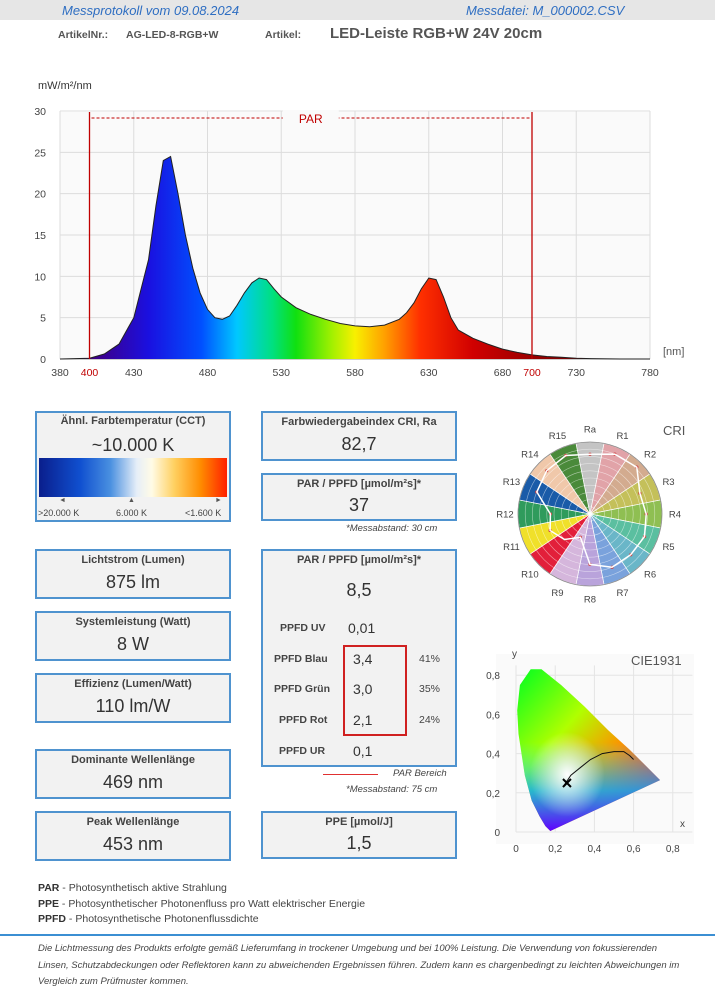 Image resolution: width=715 pixels, height=997 pixels. I want to click on cri-label: R11, so click(511, 547).